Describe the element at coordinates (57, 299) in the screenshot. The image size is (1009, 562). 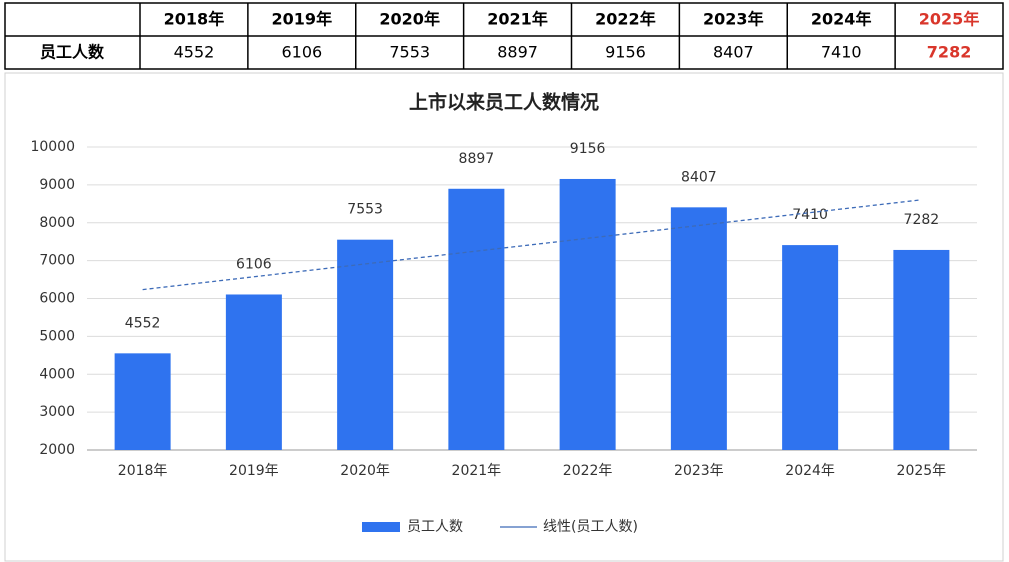
I see `y-tick-label: 6000` at that location.